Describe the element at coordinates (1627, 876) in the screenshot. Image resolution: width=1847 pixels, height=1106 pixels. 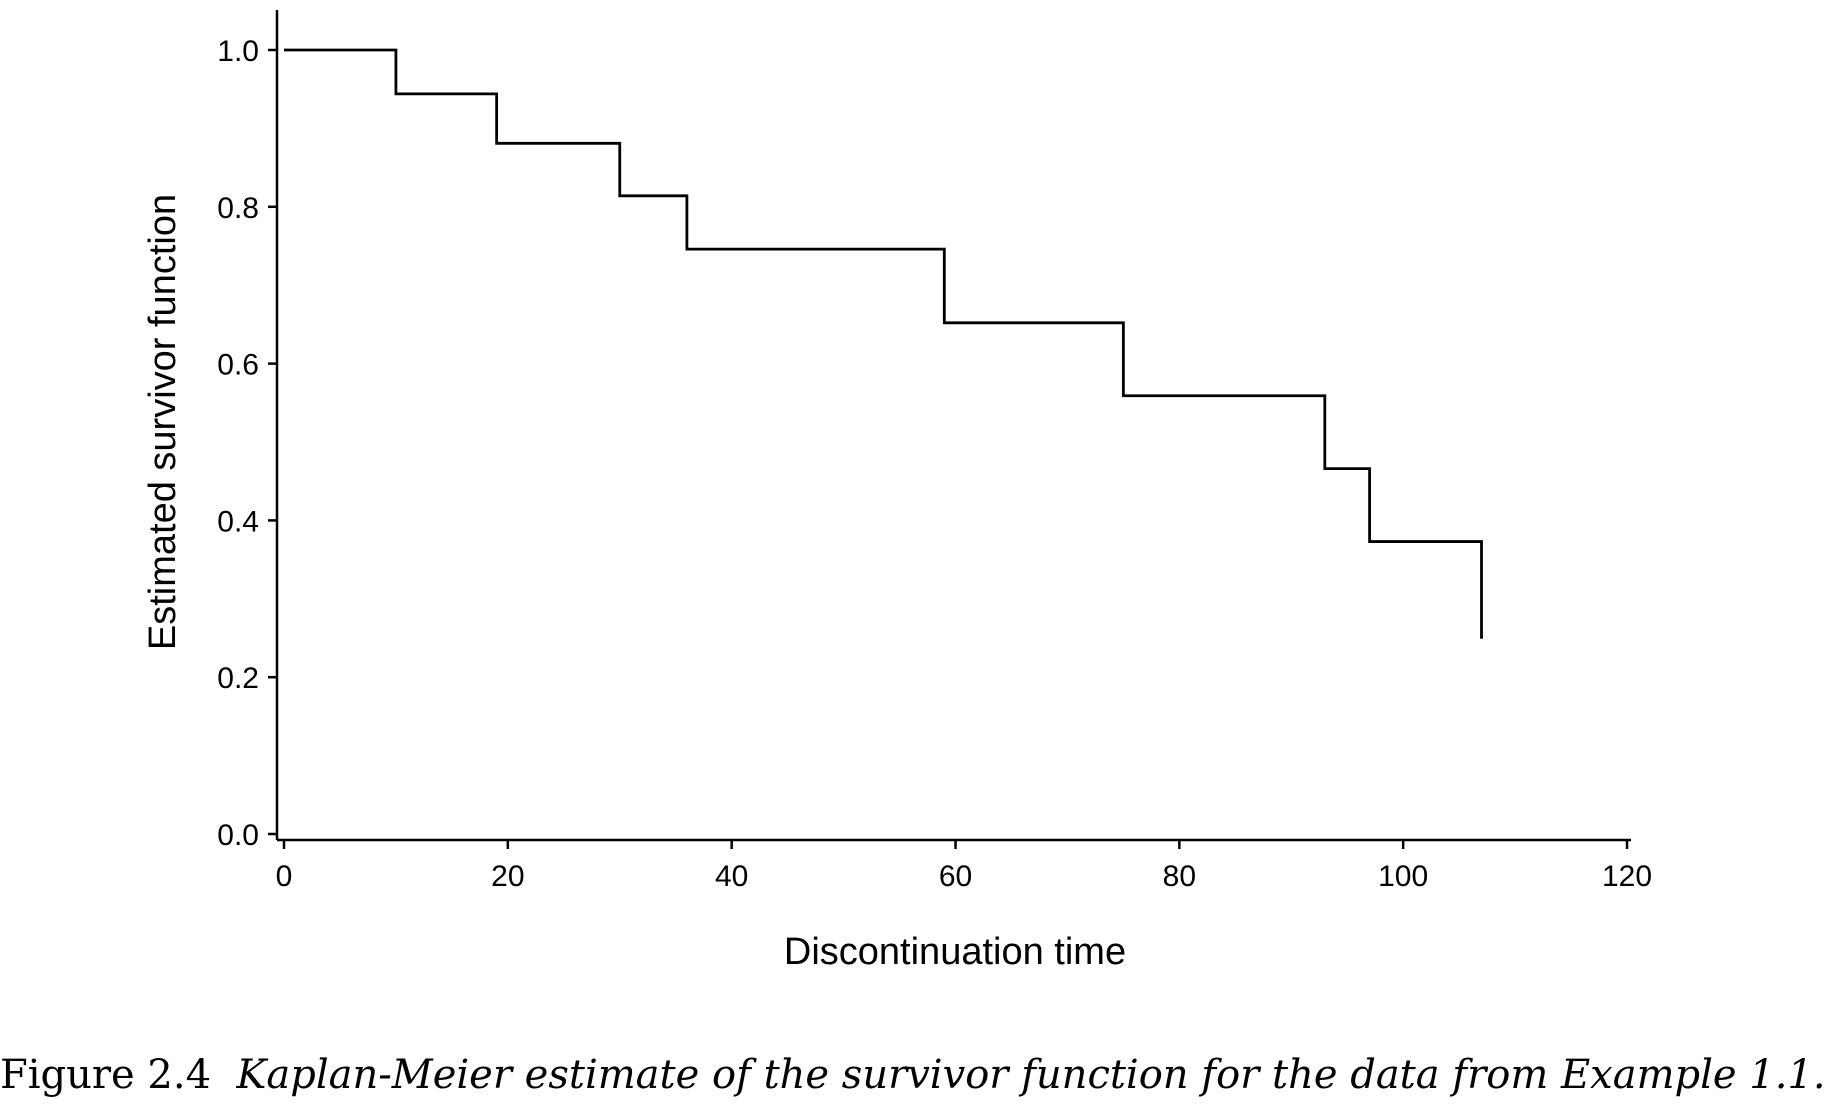
I see `x-tick-label: 120` at that location.